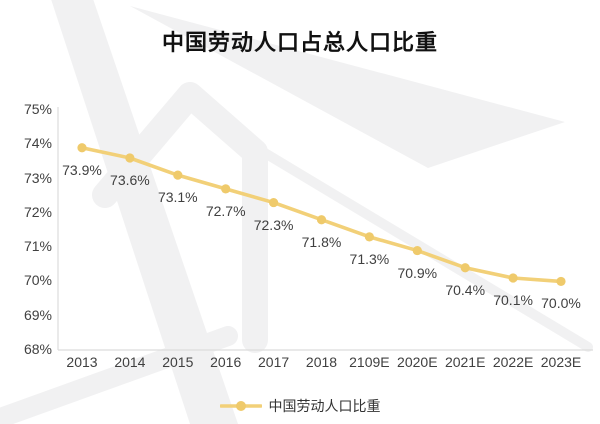 This screenshot has width=600, height=424. Describe the element at coordinates (225, 210) in the screenshot. I see `data-label: 72.7%` at that location.